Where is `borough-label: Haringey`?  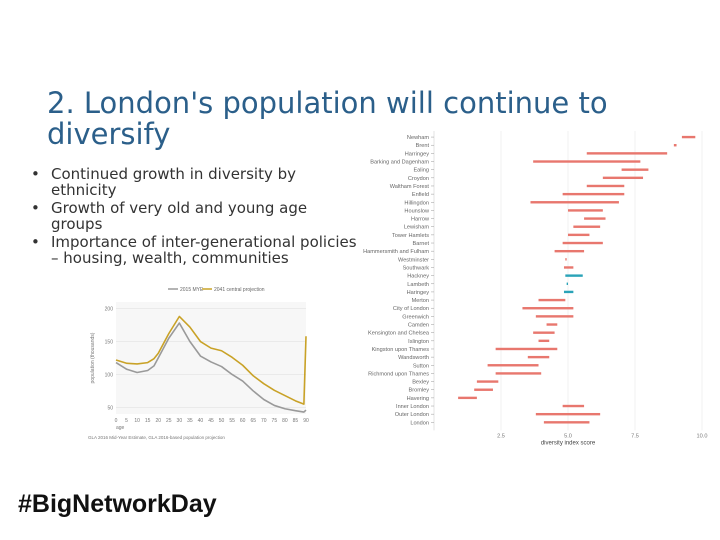
borough-label: Haringey is located at coordinates (418, 293).